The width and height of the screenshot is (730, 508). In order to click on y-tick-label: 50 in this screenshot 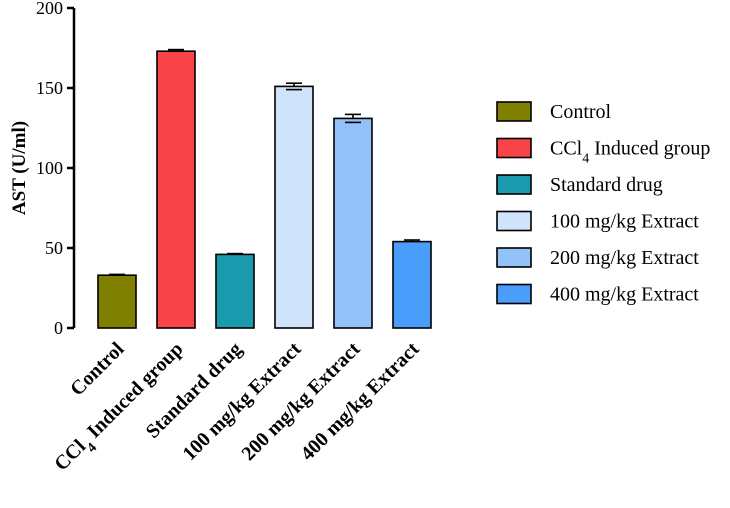, I will do `click(54, 248)`.